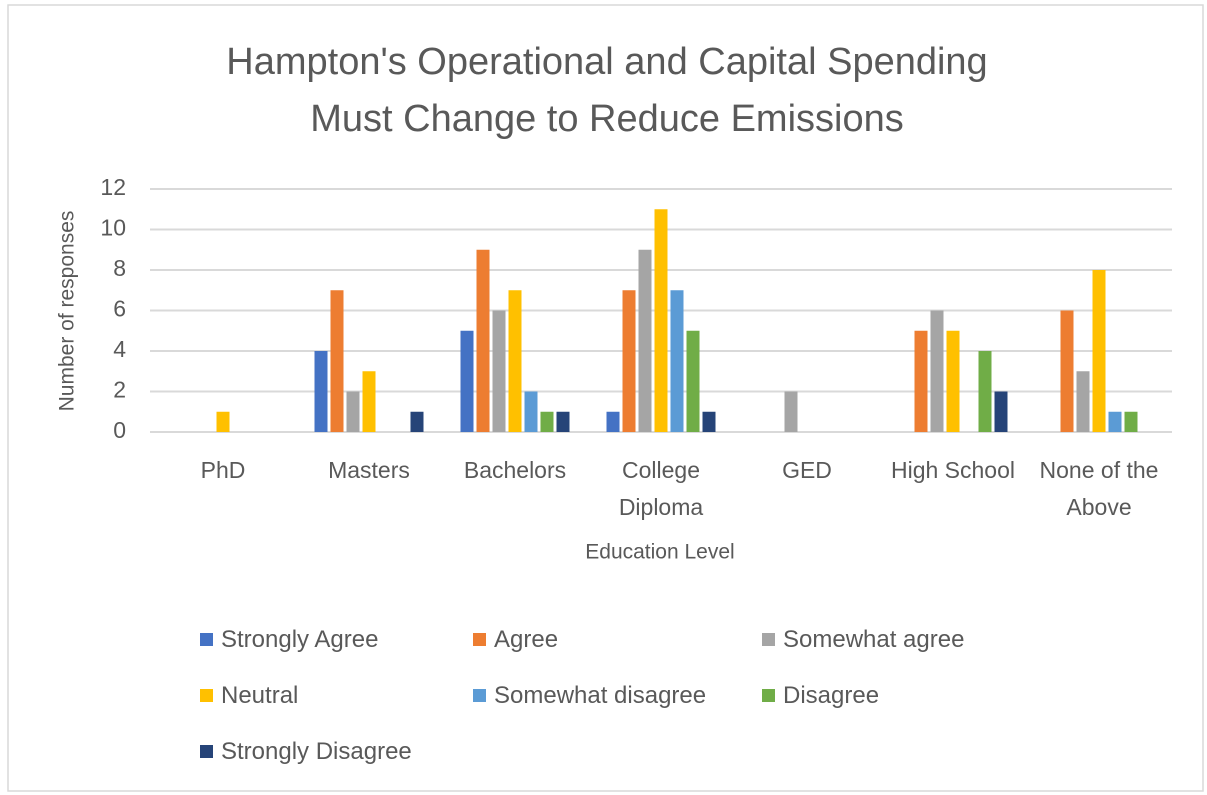 This screenshot has width=1207, height=795. I want to click on y-tick-label: 8, so click(119, 268).